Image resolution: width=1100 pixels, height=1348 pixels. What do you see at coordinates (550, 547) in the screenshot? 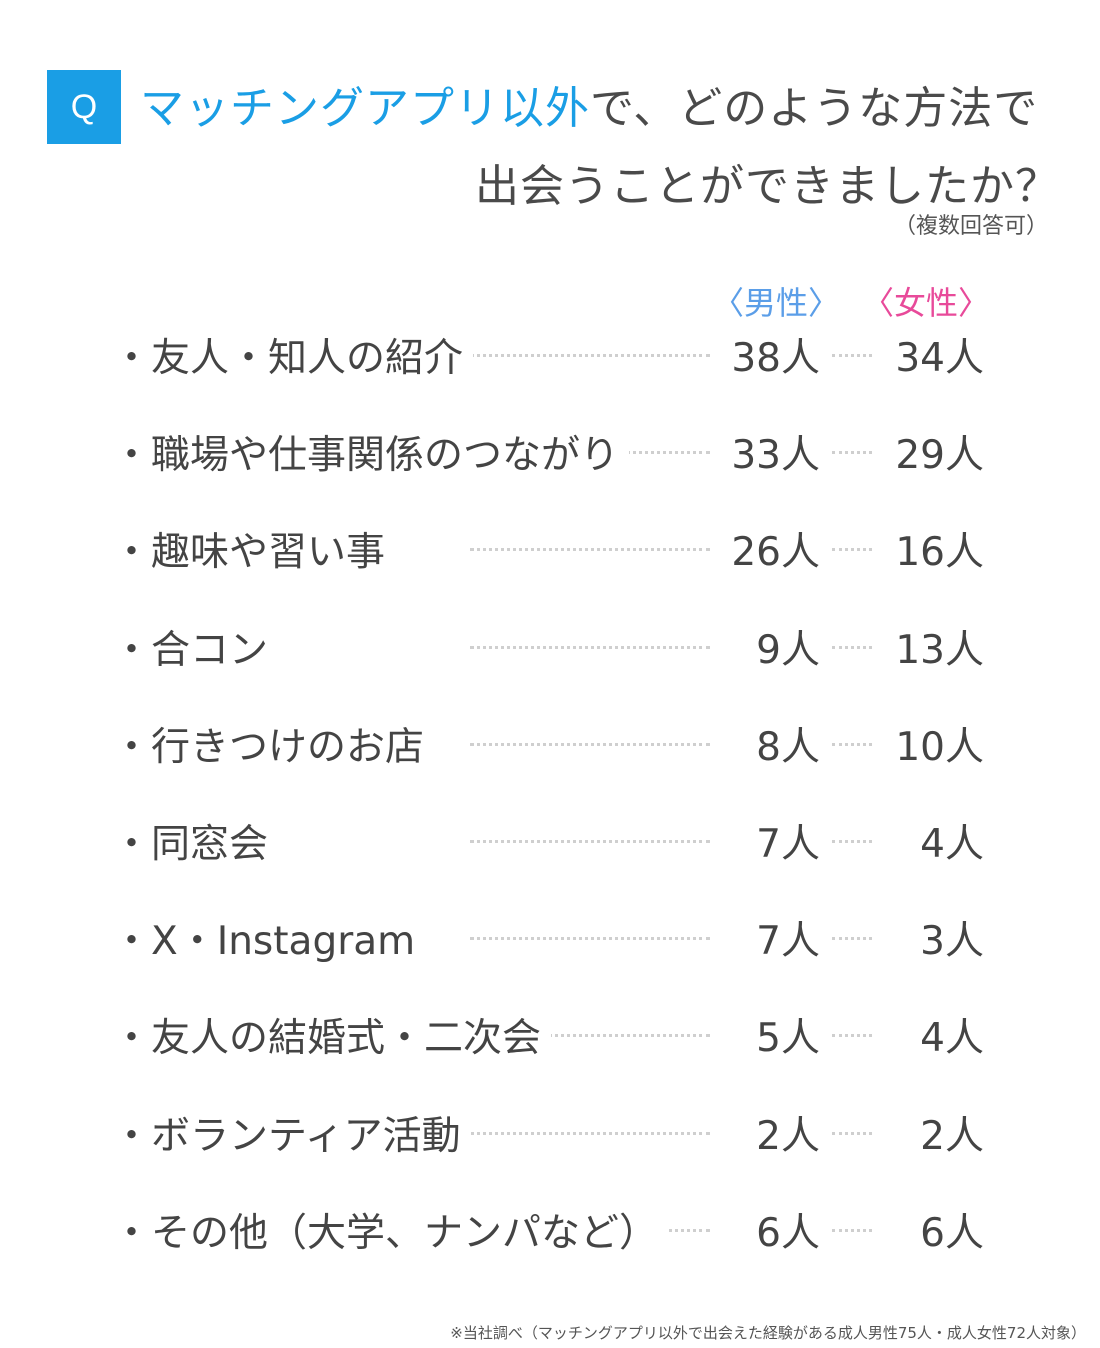
I see `list-item: ・趣味や習い事 26人 16人` at bounding box center [550, 547].